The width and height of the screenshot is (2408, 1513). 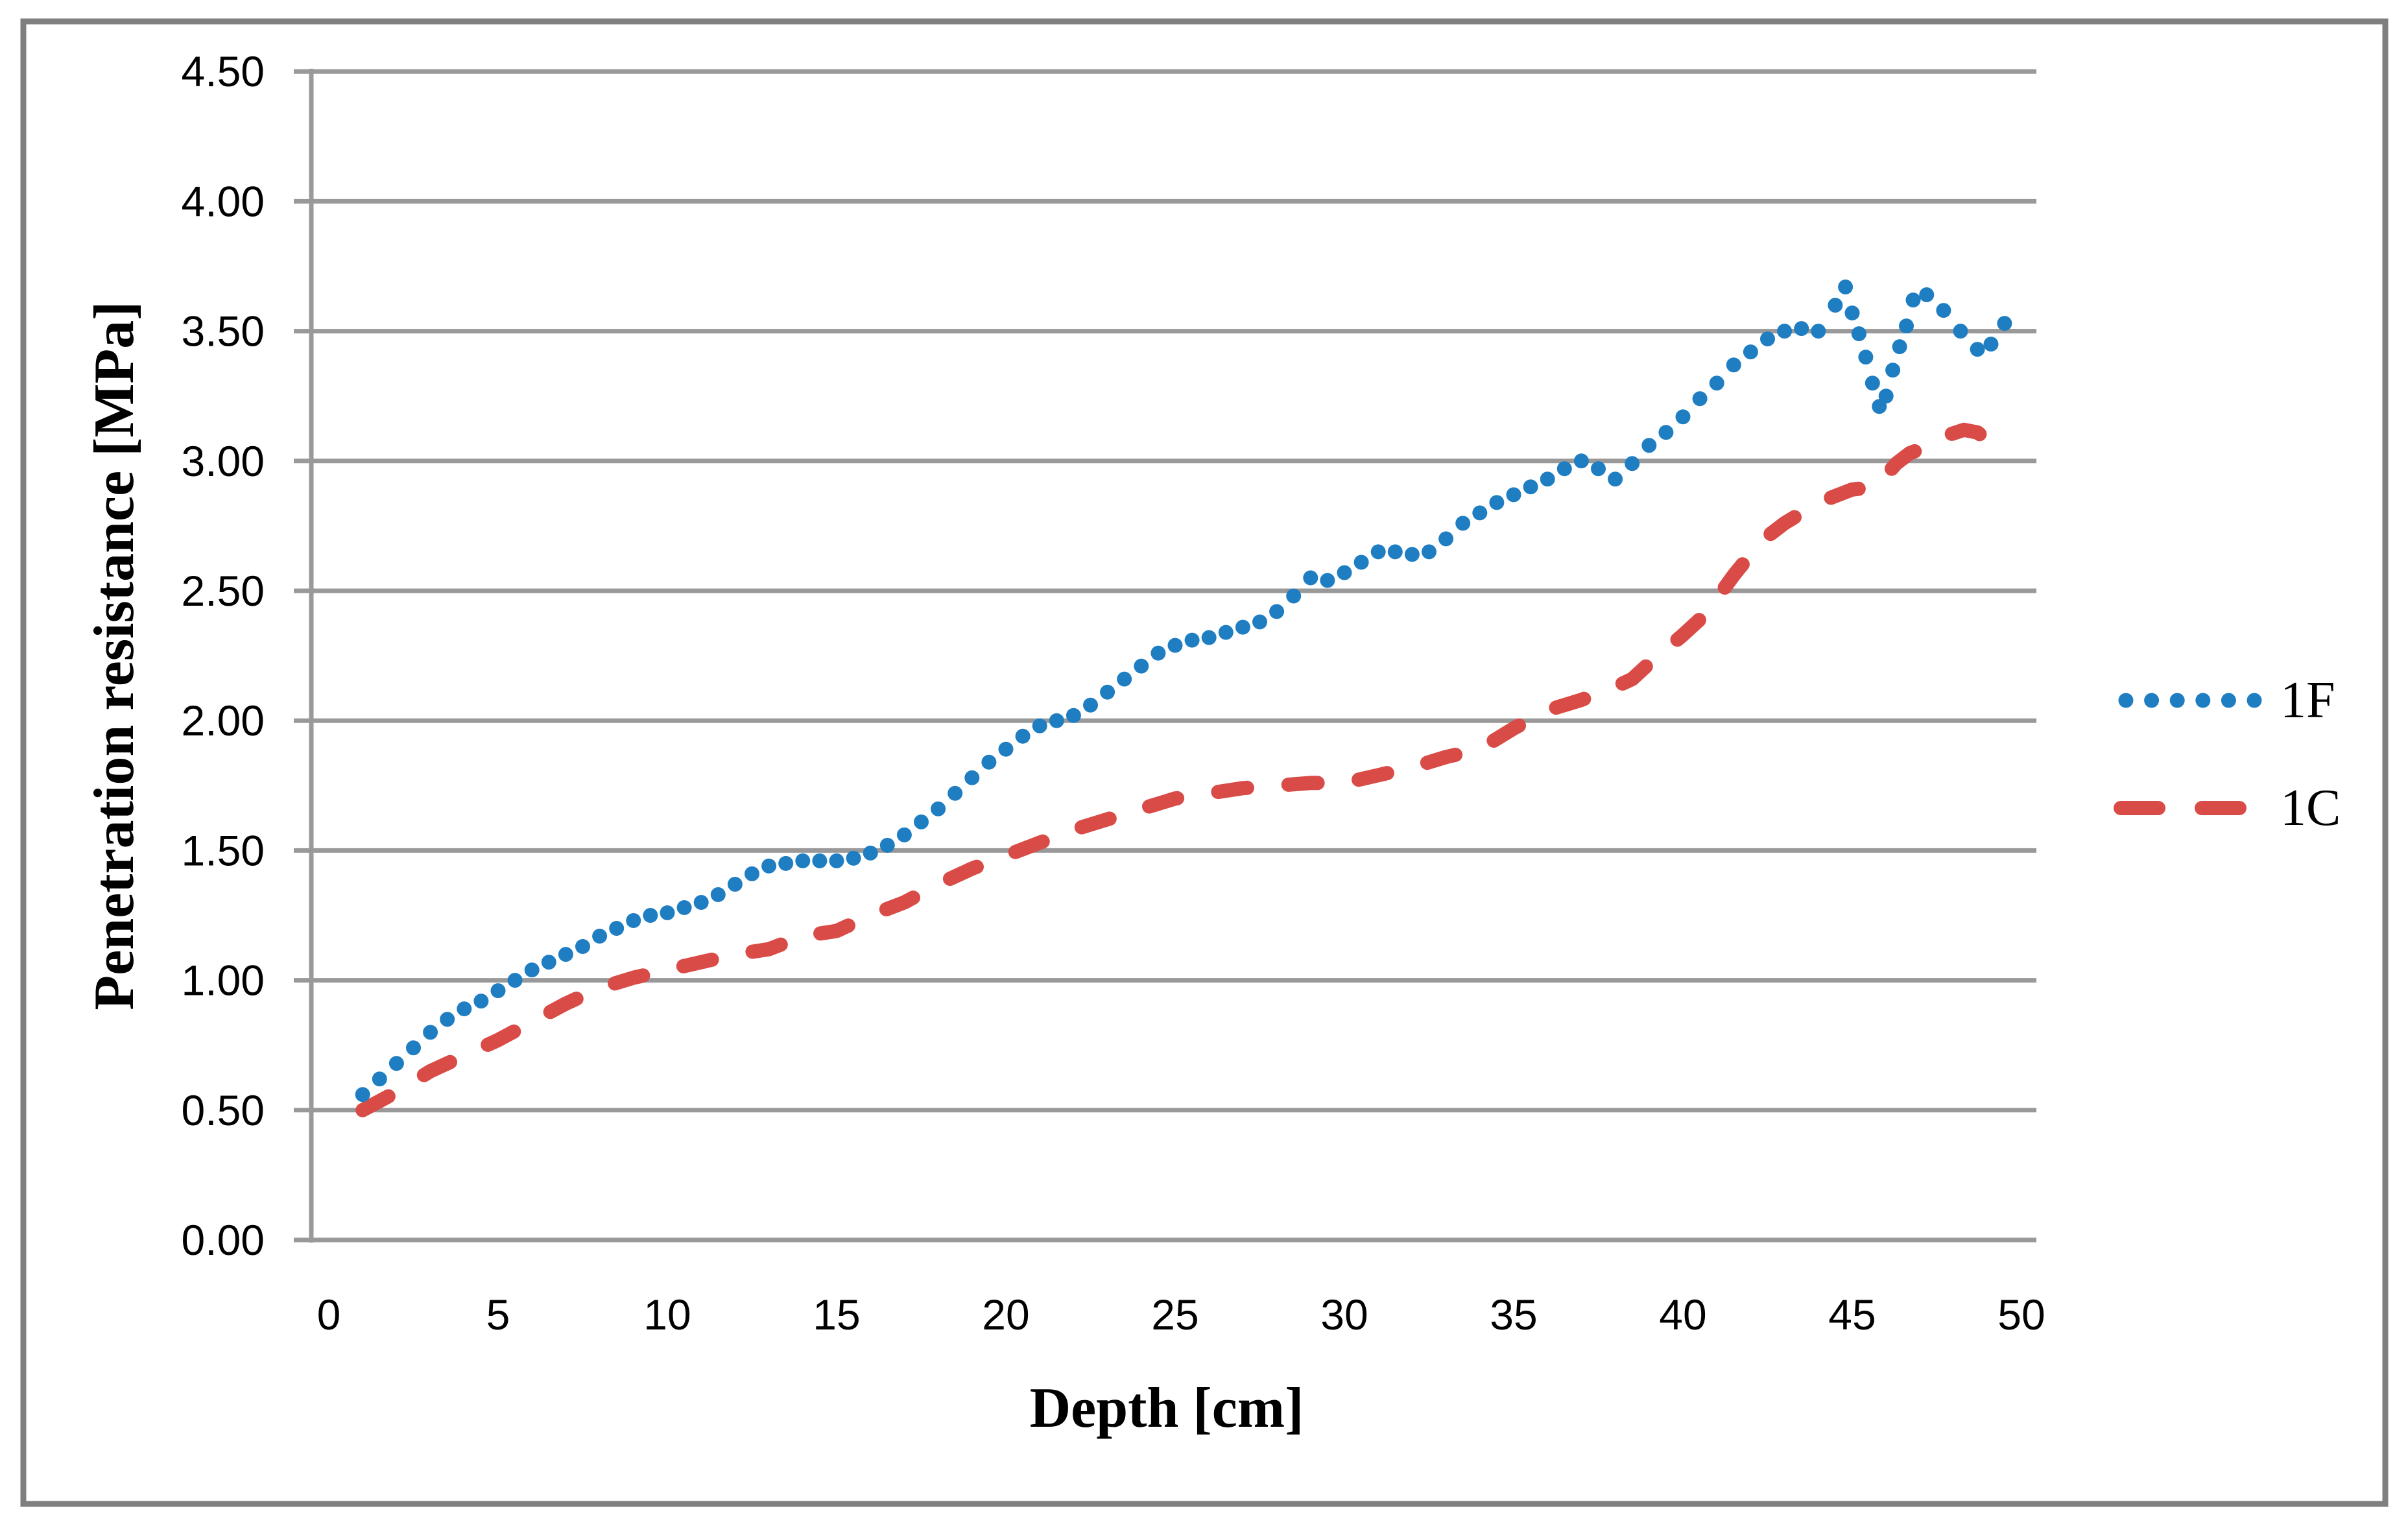 I want to click on x-axis-title: Depth [cm], so click(x=1167, y=1408).